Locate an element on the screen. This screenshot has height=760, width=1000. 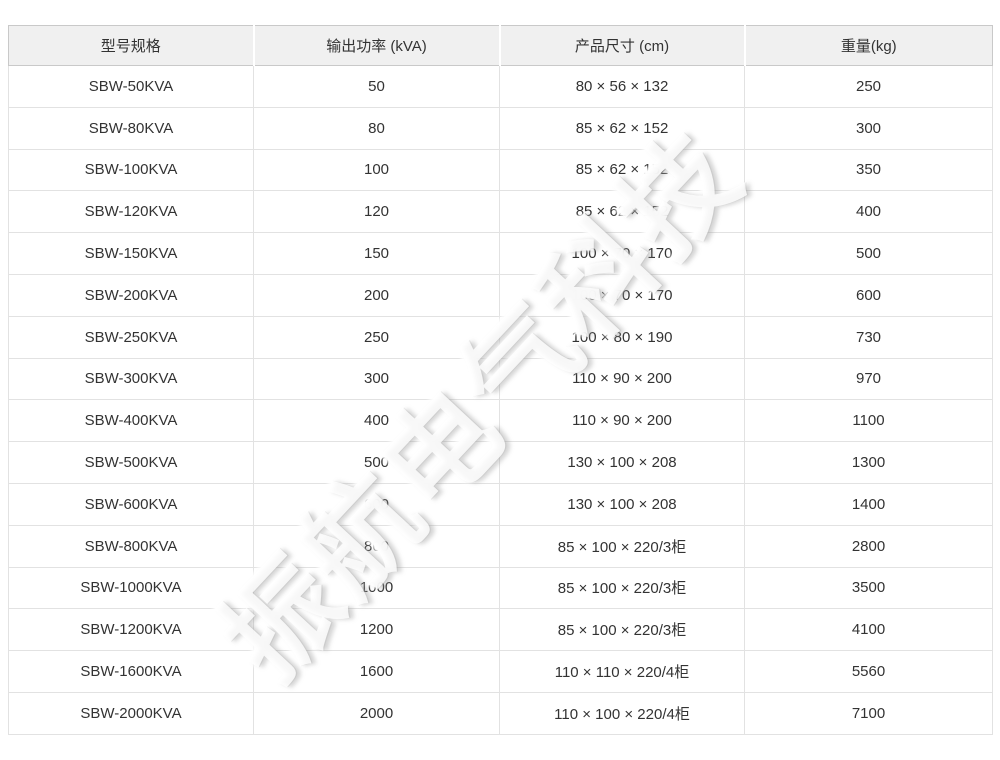
table-cell-model: SBW-1000KVA is located at coordinates (131, 588).